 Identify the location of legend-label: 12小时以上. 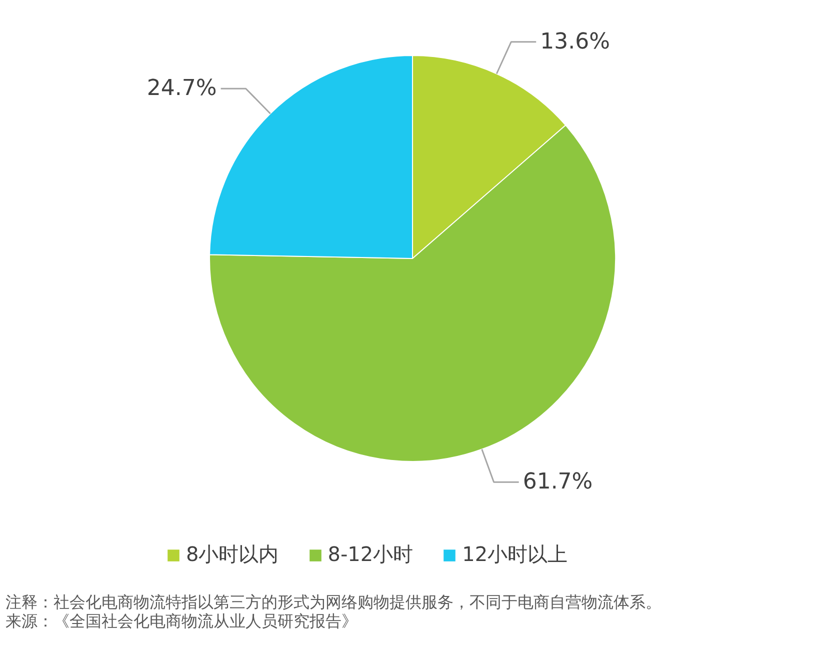
(515, 554).